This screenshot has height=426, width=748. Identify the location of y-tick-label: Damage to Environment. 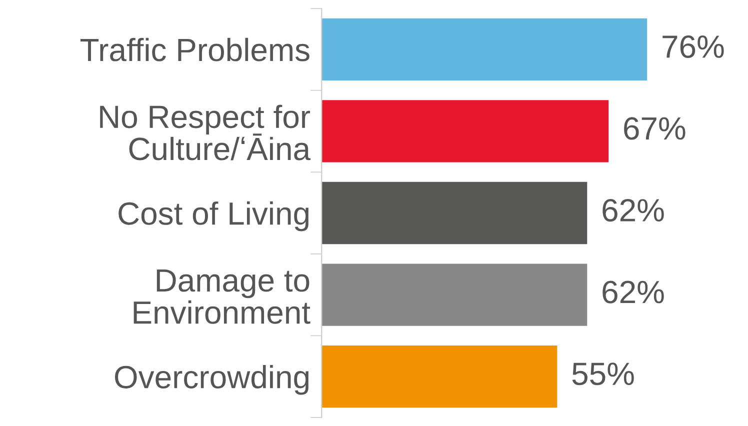
(222, 297).